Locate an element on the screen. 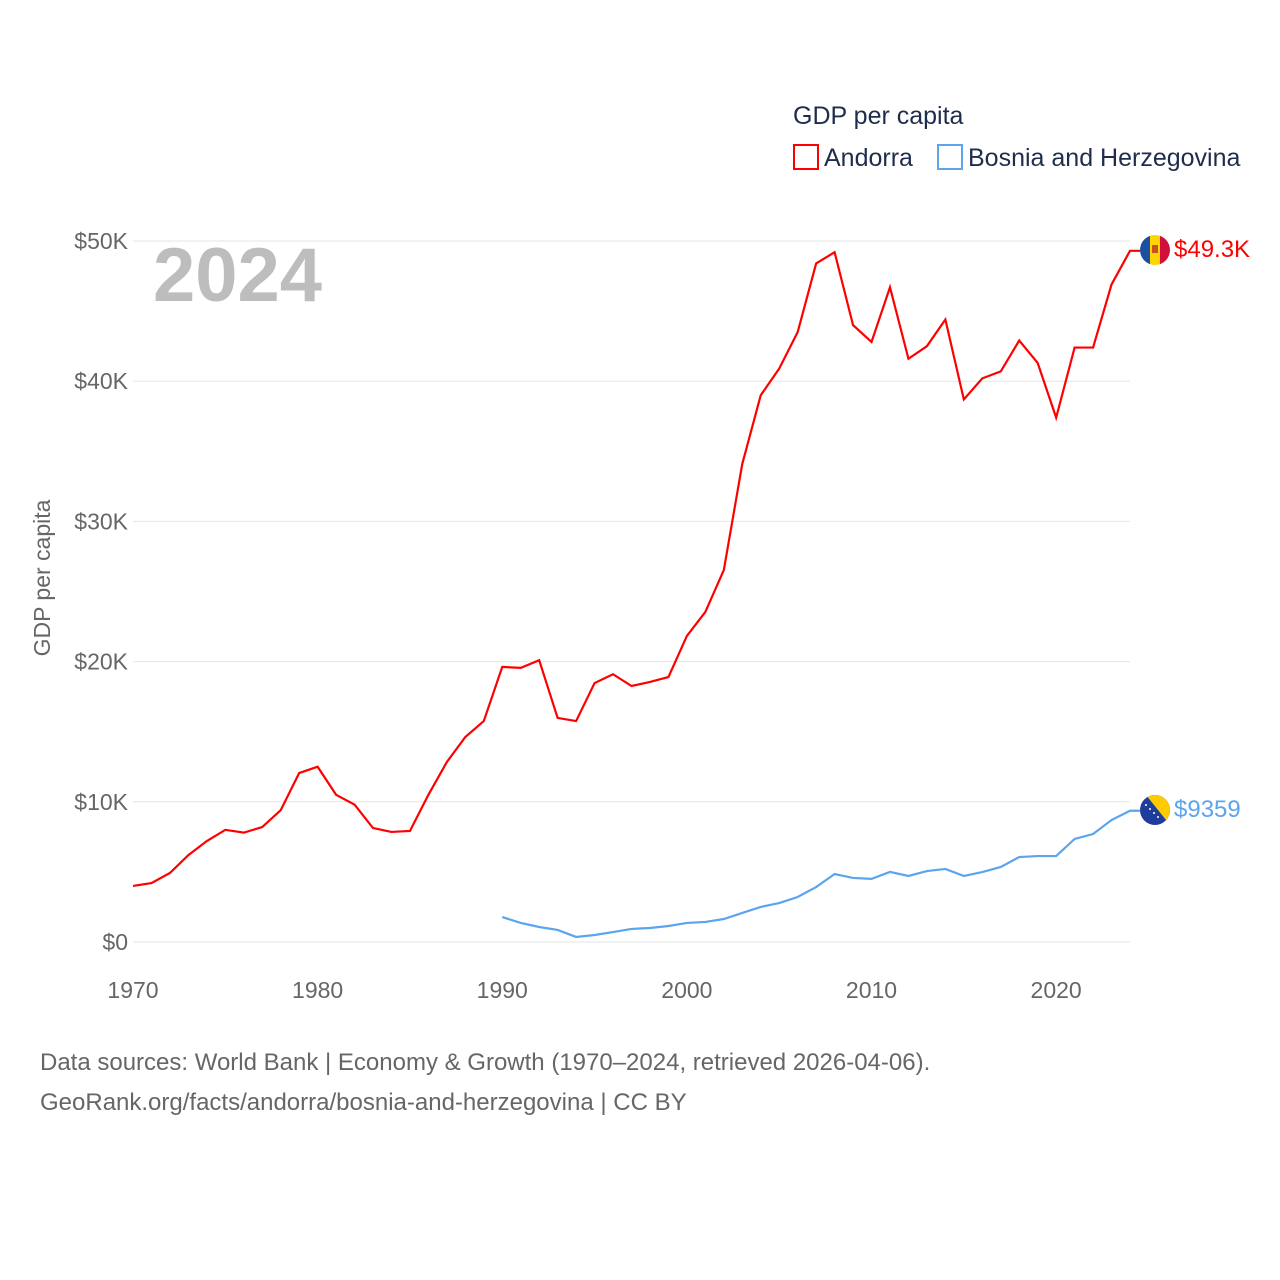  x-tick-label: 1980 is located at coordinates (317, 990).